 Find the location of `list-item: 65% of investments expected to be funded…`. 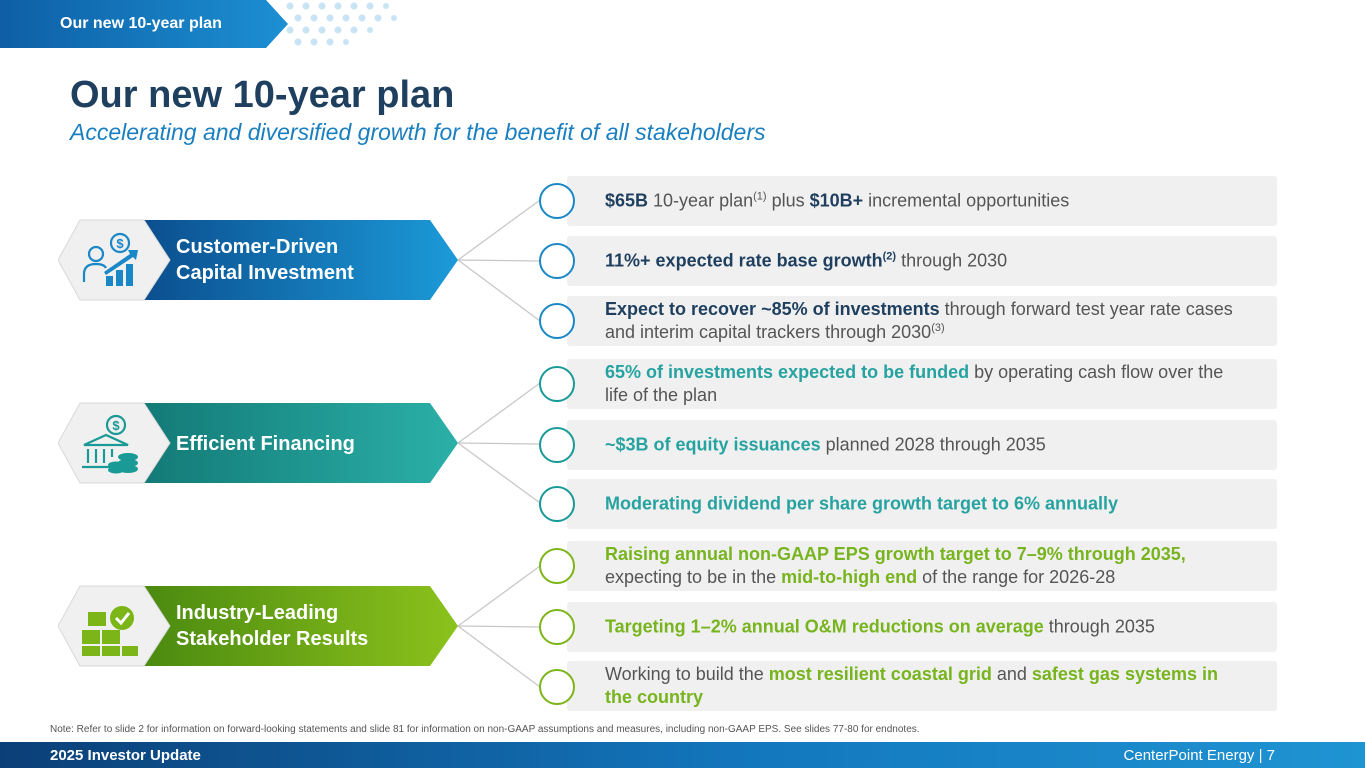

list-item: 65% of investments expected to be funded… is located at coordinates (922, 384).